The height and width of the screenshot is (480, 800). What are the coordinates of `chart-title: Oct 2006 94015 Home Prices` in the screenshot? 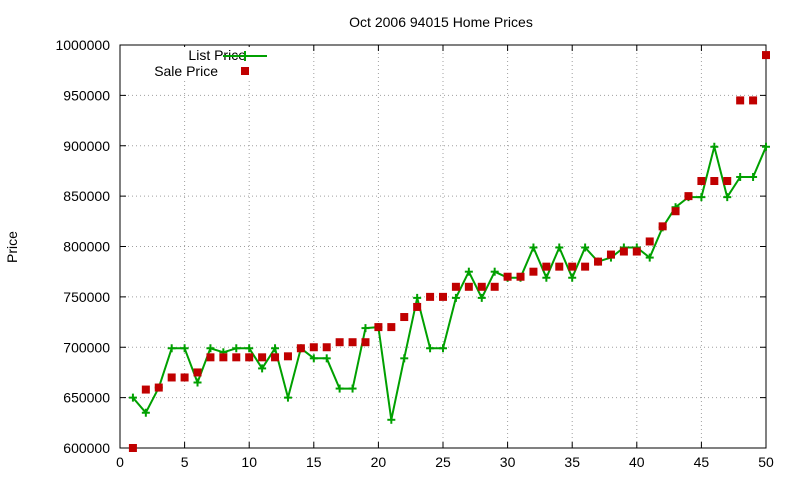 It's located at (441, 22).